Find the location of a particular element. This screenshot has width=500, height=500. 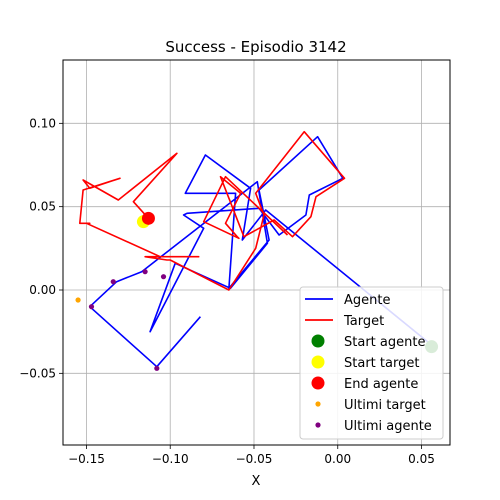

legend-label-agente: Agente is located at coordinates (367, 300).